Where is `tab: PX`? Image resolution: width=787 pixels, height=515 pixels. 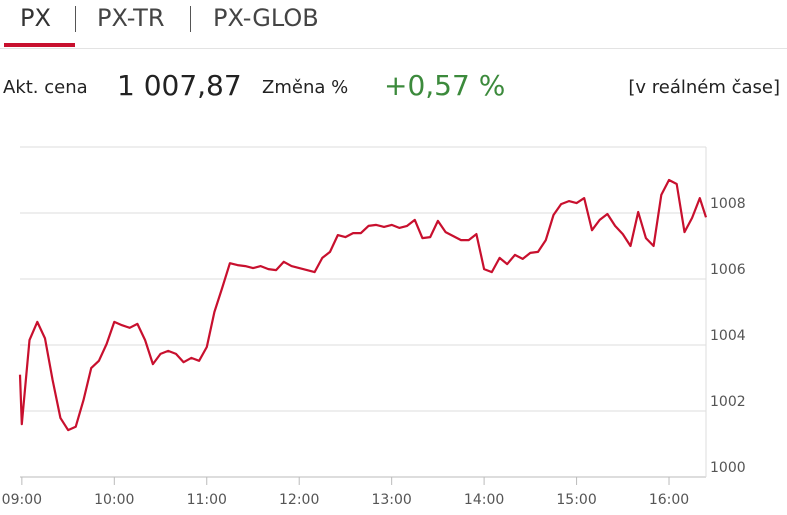 tab: PX is located at coordinates (35, 18).